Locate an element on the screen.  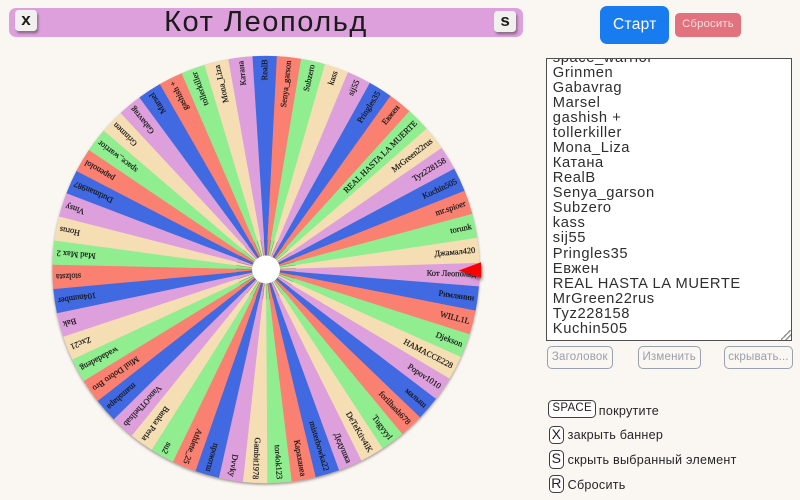
svg-text: RealB is located at coordinates (264, 69).